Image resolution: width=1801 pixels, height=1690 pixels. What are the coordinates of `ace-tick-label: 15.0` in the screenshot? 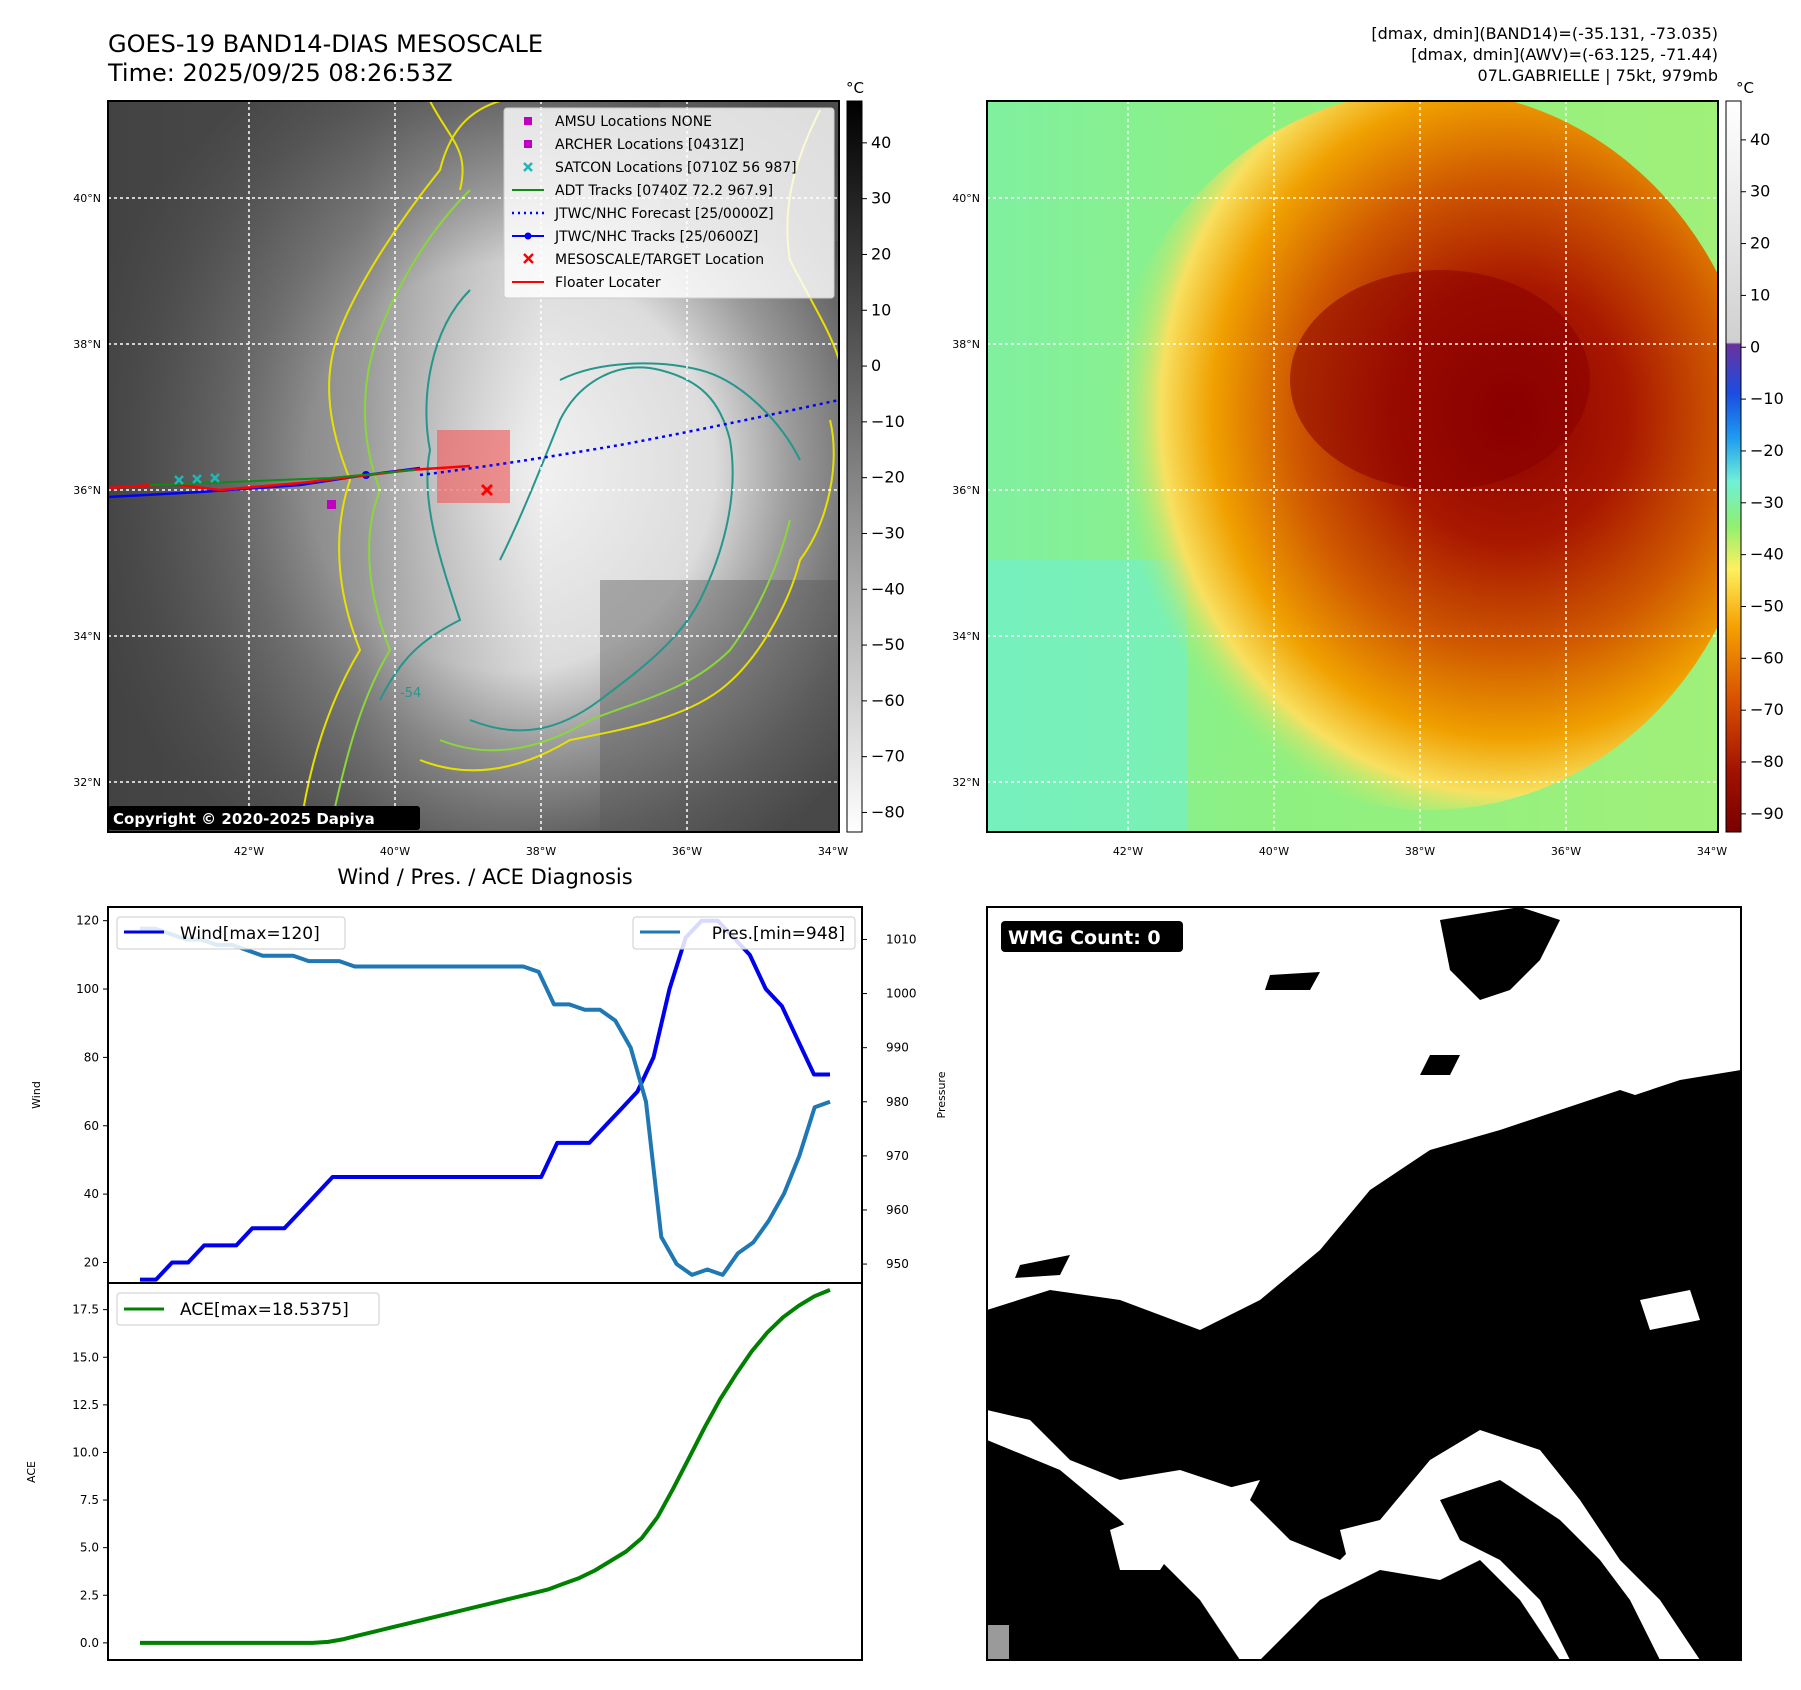 It's located at (85, 1357).